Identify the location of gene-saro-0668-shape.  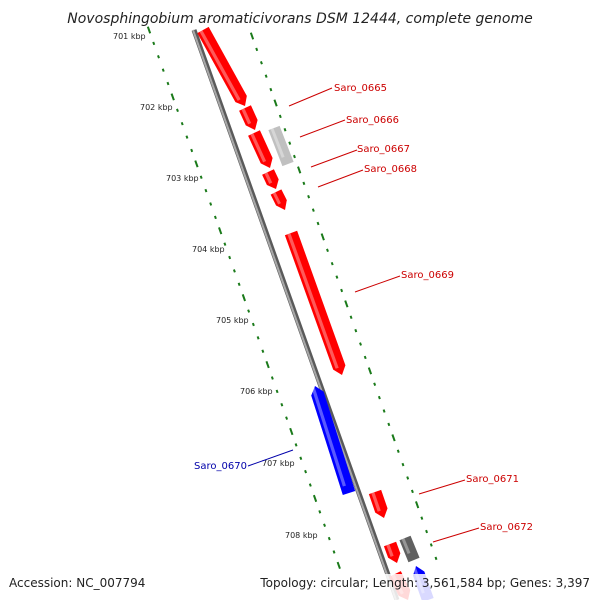
(278, 199).